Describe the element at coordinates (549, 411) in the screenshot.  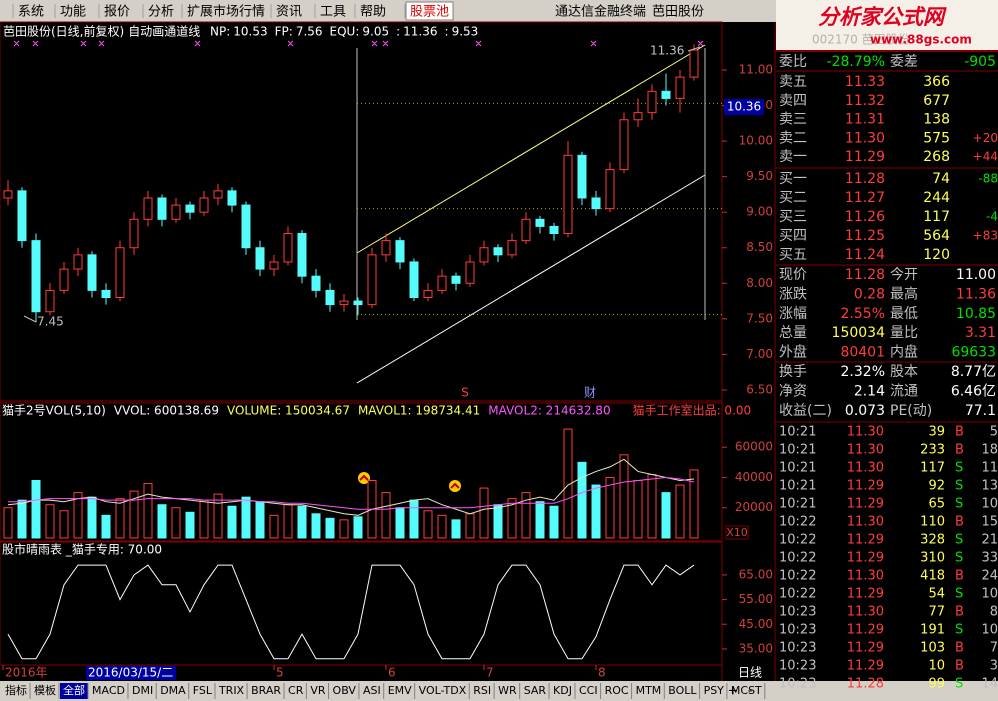
I see `volume-readout: MAVOL2: 214632.80` at that location.